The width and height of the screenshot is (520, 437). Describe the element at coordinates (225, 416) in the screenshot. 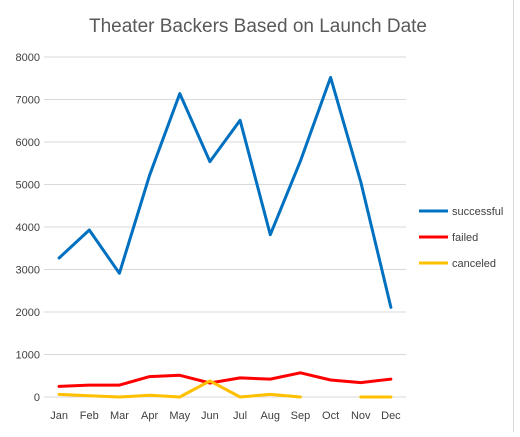

I see `x-axis-ticks: Jan Feb Mar Apr May Jun Jul Aug Sep Oct Nov Dec` at that location.